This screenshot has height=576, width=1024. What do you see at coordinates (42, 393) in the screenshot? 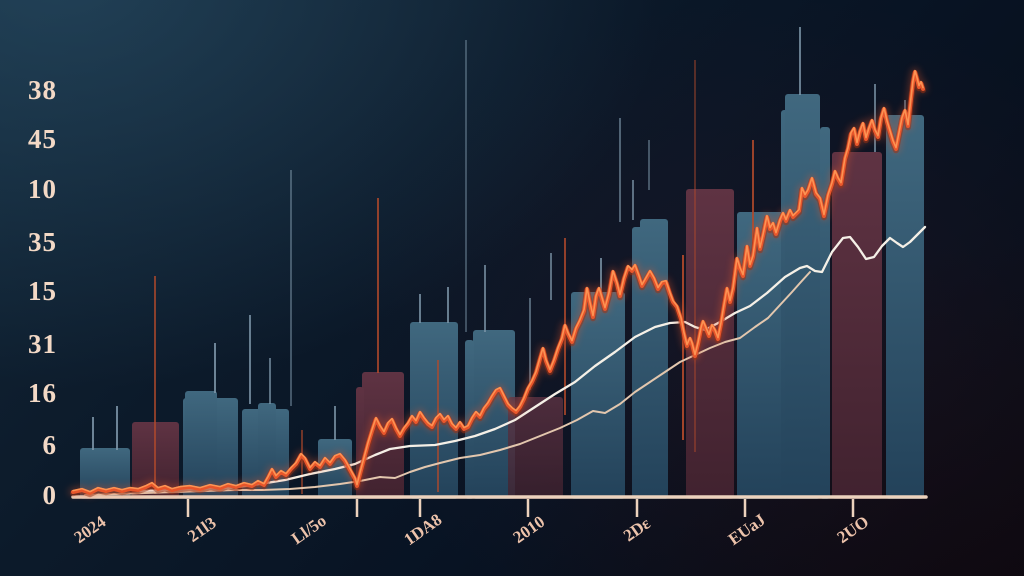
I see `y-axis-label: 16` at bounding box center [42, 393].